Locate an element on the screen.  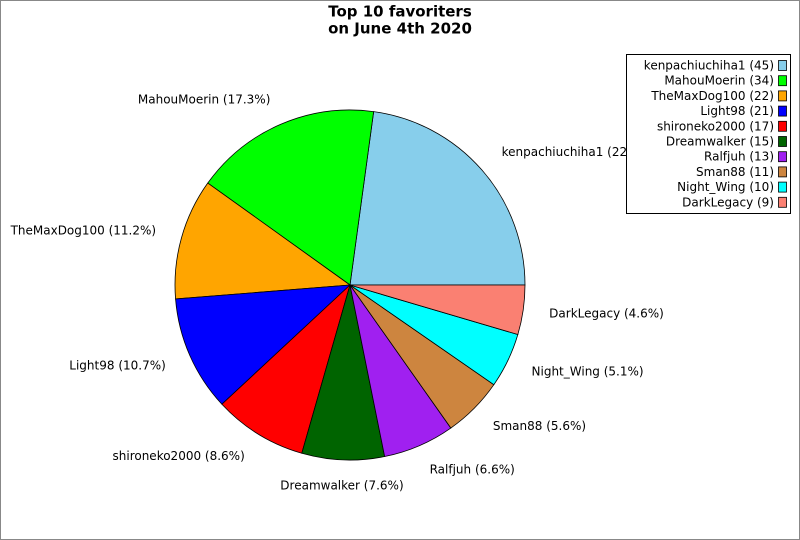
slice-label: TheMaxDog100 (11.2%) is located at coordinates (83, 231).